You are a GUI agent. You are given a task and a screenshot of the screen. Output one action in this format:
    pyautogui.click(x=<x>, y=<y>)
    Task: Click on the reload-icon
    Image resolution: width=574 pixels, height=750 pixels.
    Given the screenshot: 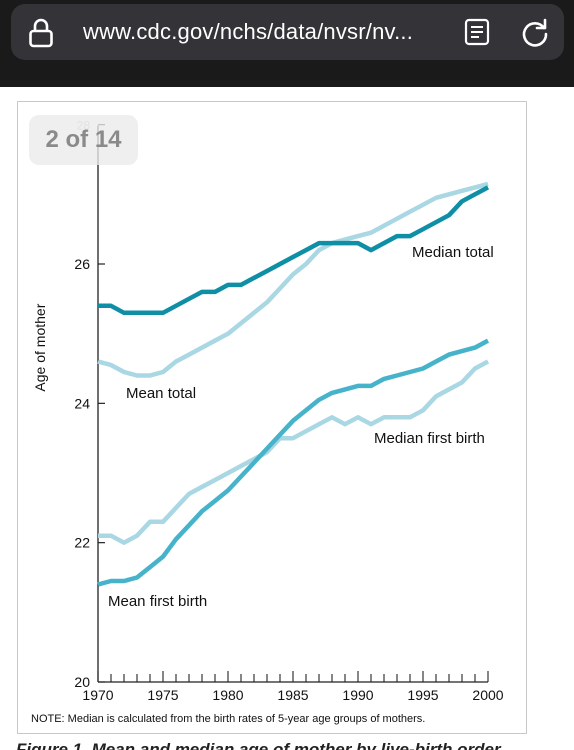 What is the action you would take?
    pyautogui.click(x=535, y=32)
    